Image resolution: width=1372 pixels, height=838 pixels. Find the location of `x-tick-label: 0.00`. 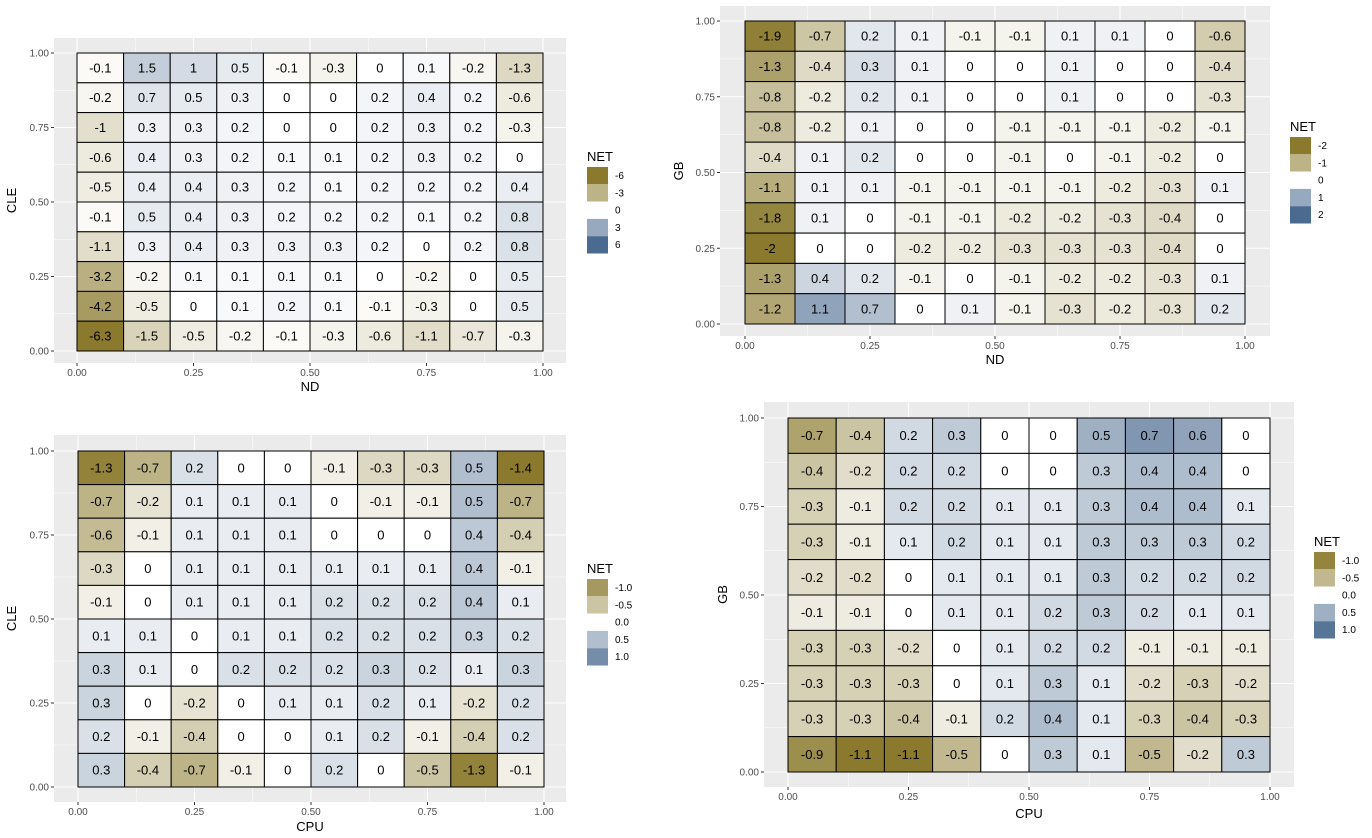

x-tick-label: 0.00 is located at coordinates (78, 812).